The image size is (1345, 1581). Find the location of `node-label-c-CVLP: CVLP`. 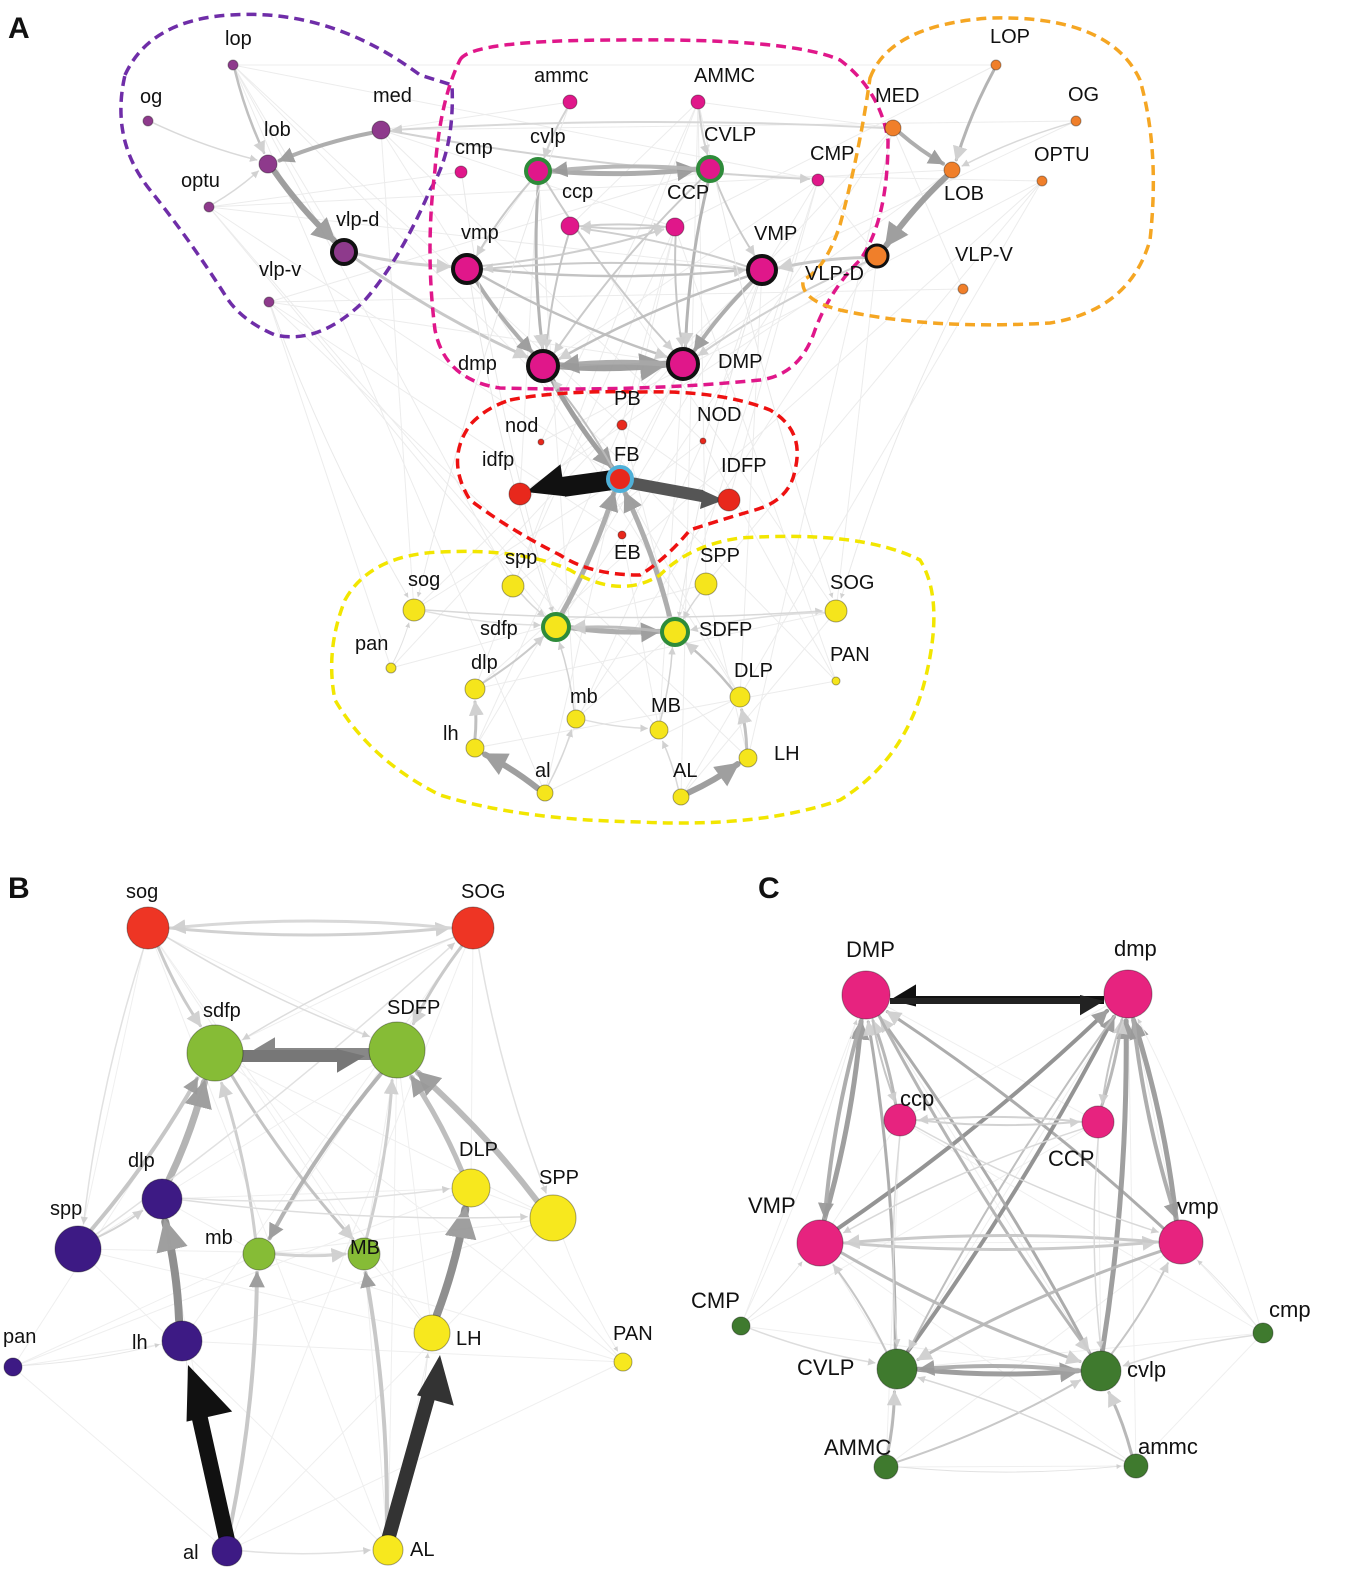

node-label-c-CVLP: CVLP is located at coordinates (825, 1367).